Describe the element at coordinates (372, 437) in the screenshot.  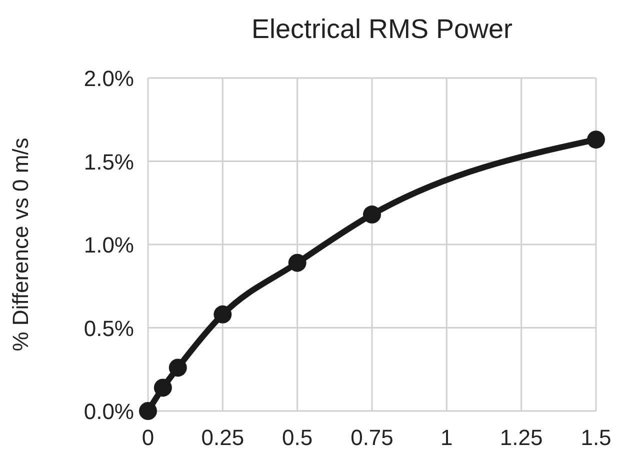
I see `x-tick-label: 0.75` at that location.